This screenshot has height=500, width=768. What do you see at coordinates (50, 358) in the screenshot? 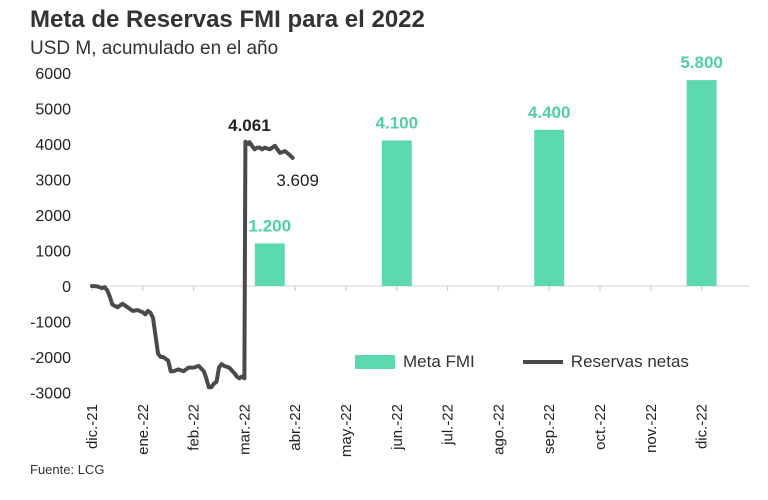
I see `y-tick-label: -2000` at bounding box center [50, 358].